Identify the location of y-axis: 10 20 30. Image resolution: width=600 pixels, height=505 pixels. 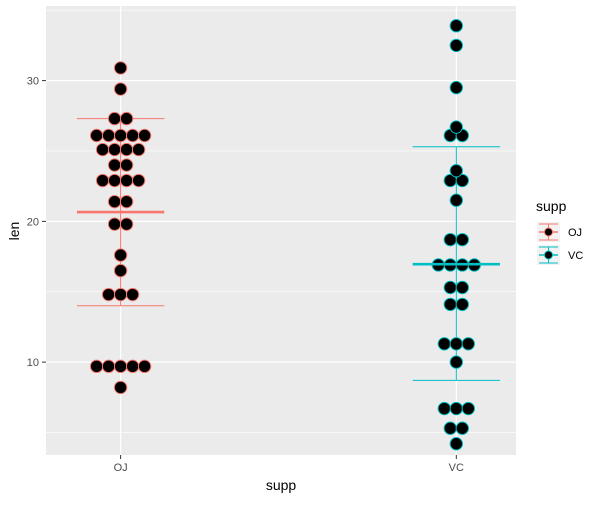
(36, 222).